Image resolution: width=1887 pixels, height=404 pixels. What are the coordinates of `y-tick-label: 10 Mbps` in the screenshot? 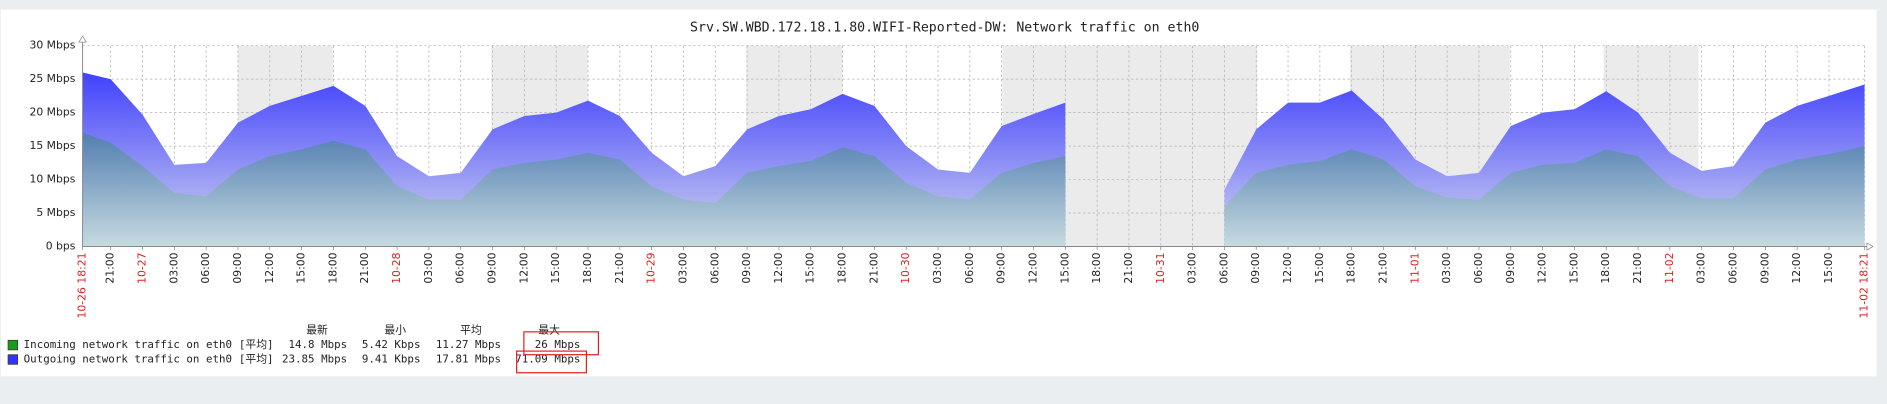 It's located at (52, 179).